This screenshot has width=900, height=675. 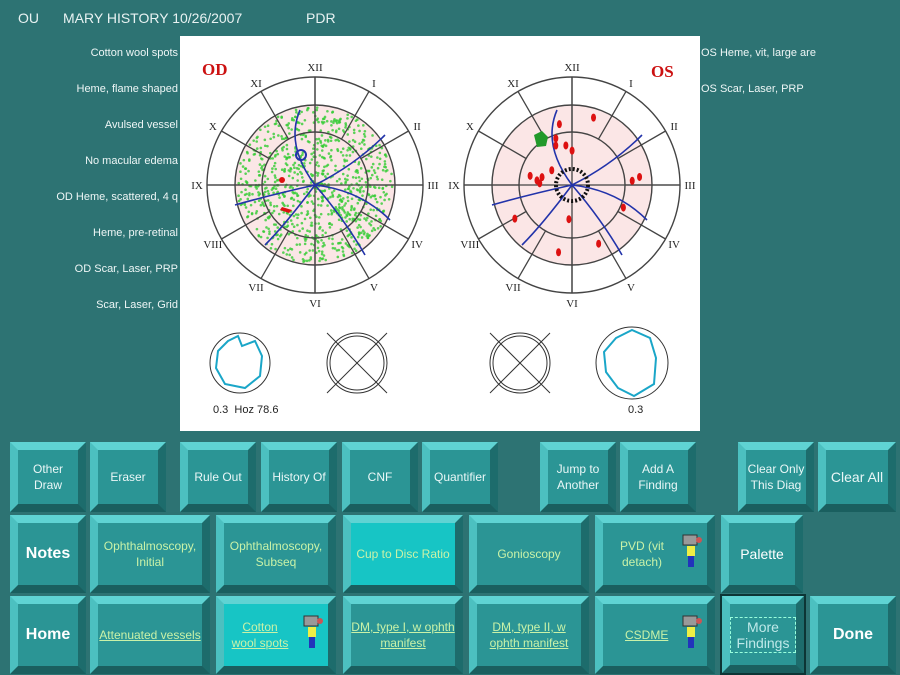 I want to click on finding-left-8: Scar, Laser, Grid, so click(x=137, y=305).